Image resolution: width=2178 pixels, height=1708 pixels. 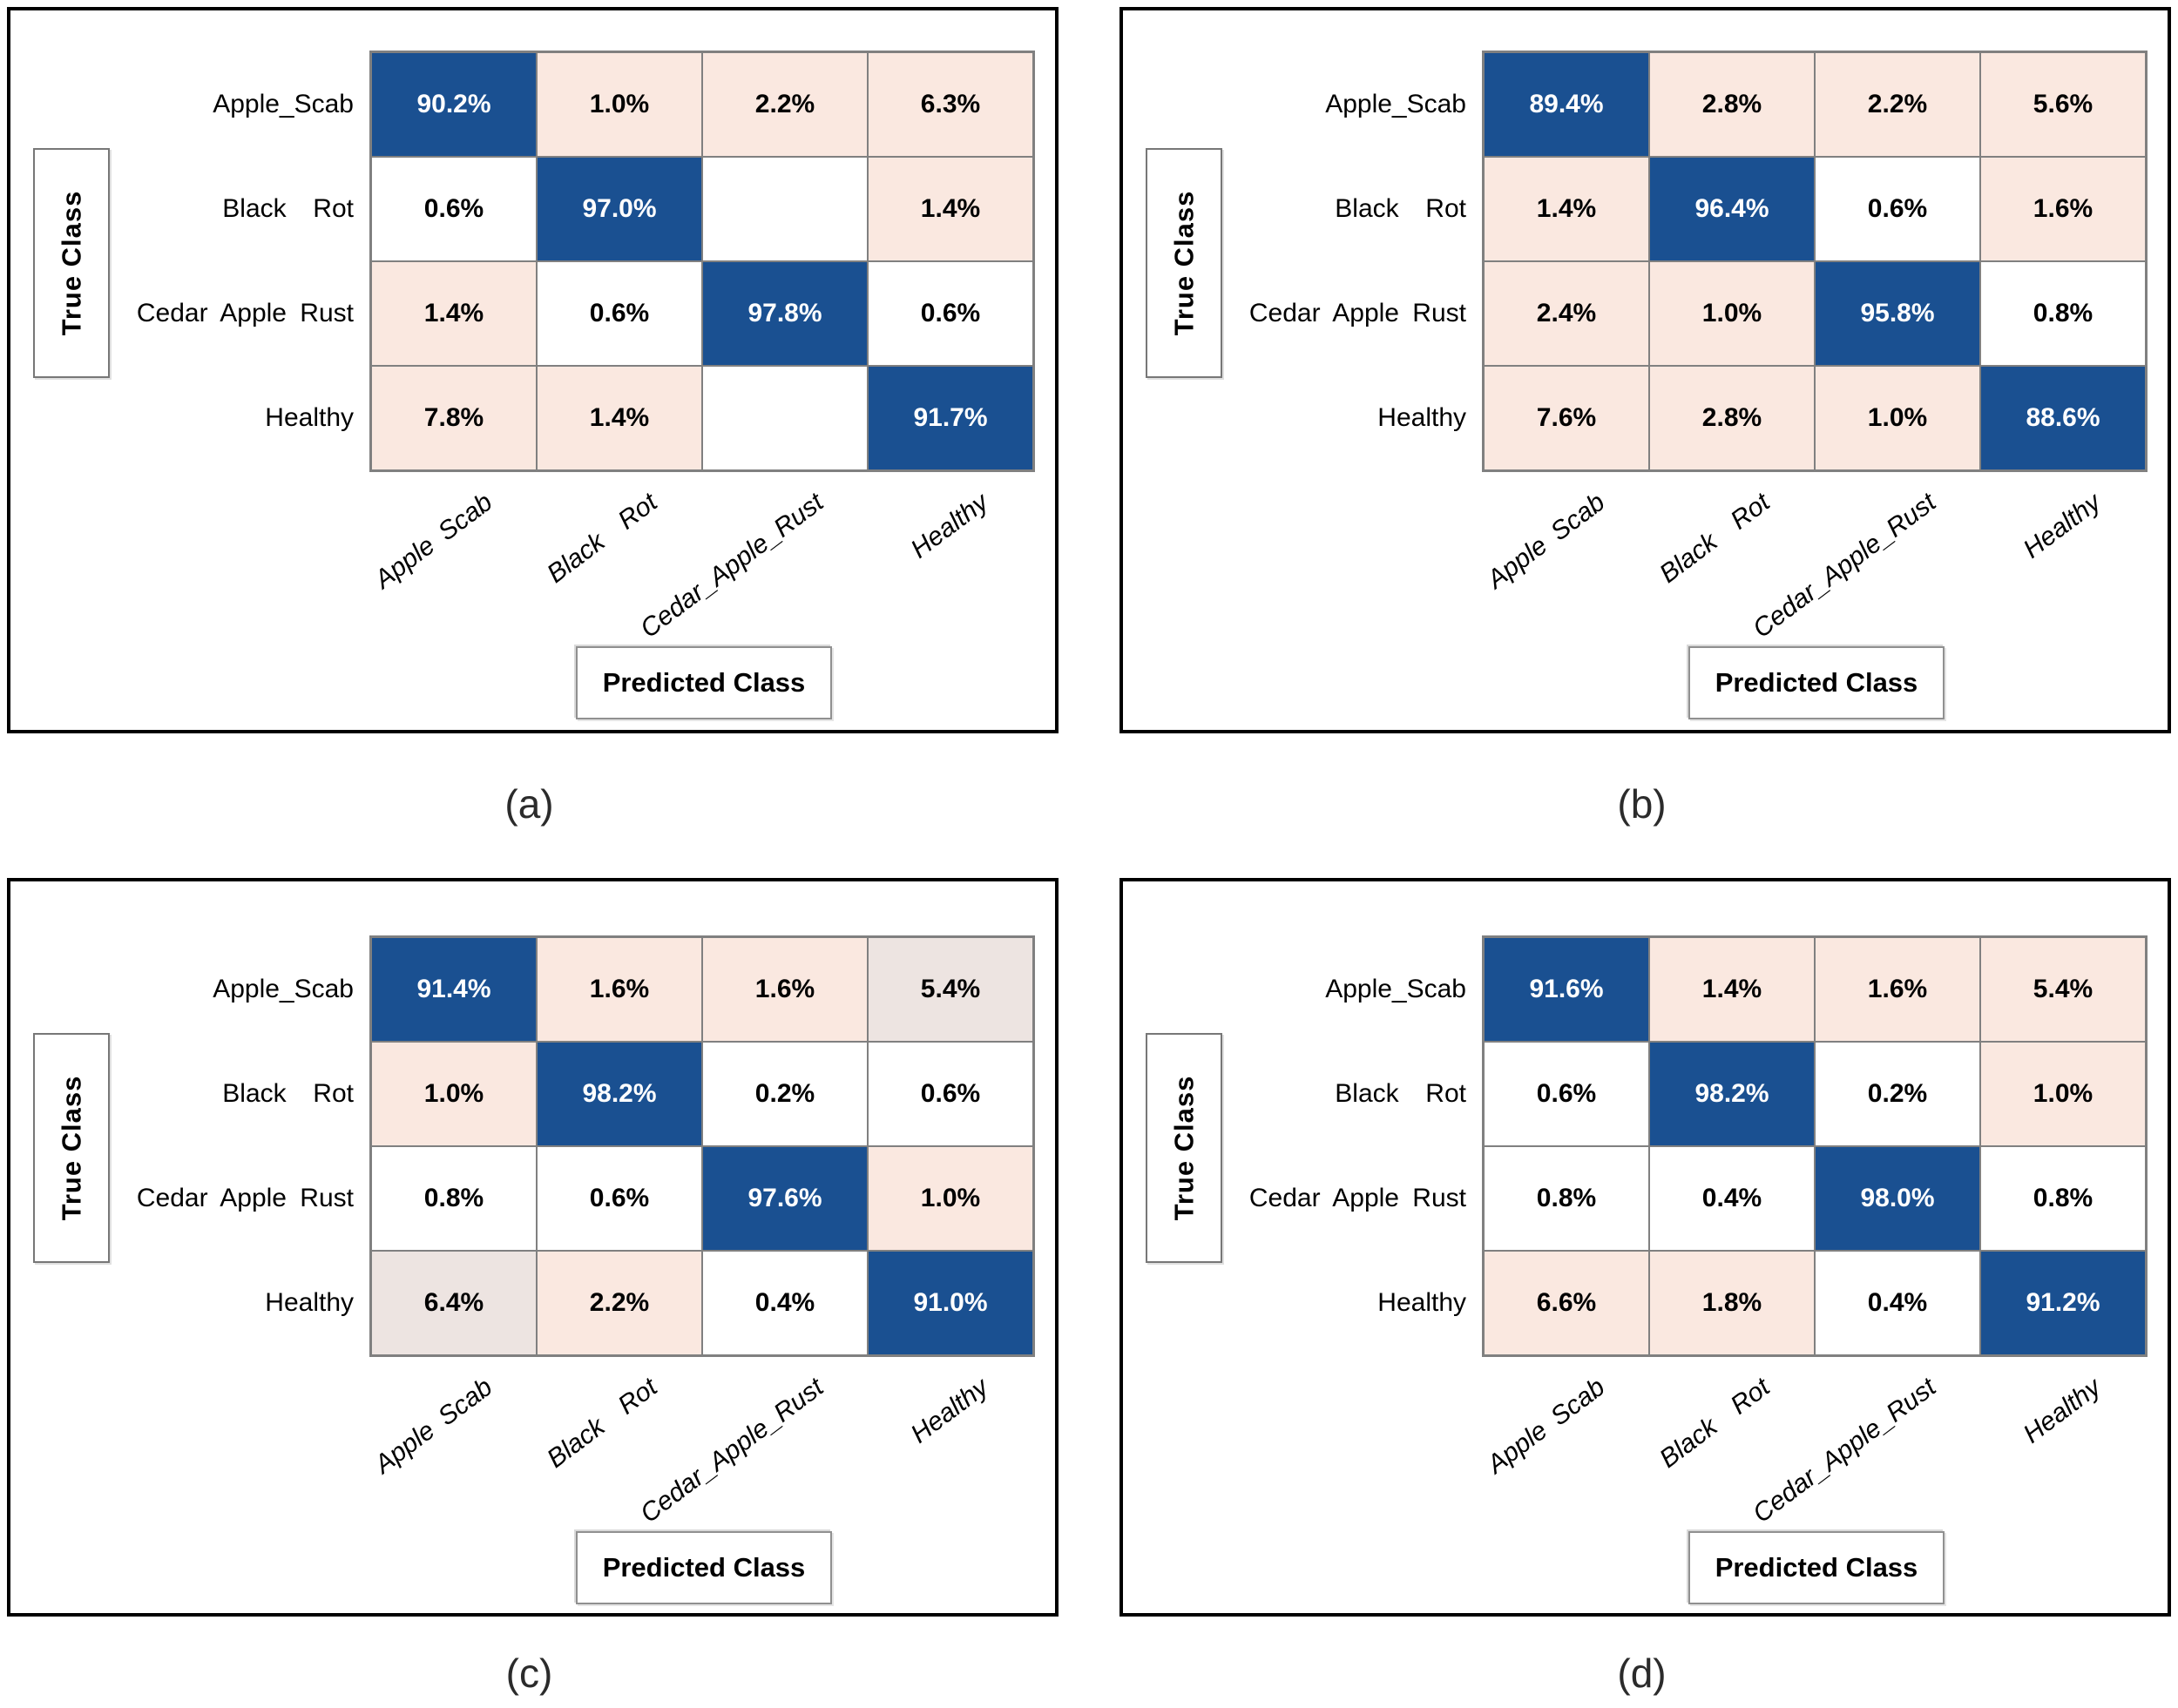 I want to click on matrix-cell: 5.6%, so click(x=2063, y=104).